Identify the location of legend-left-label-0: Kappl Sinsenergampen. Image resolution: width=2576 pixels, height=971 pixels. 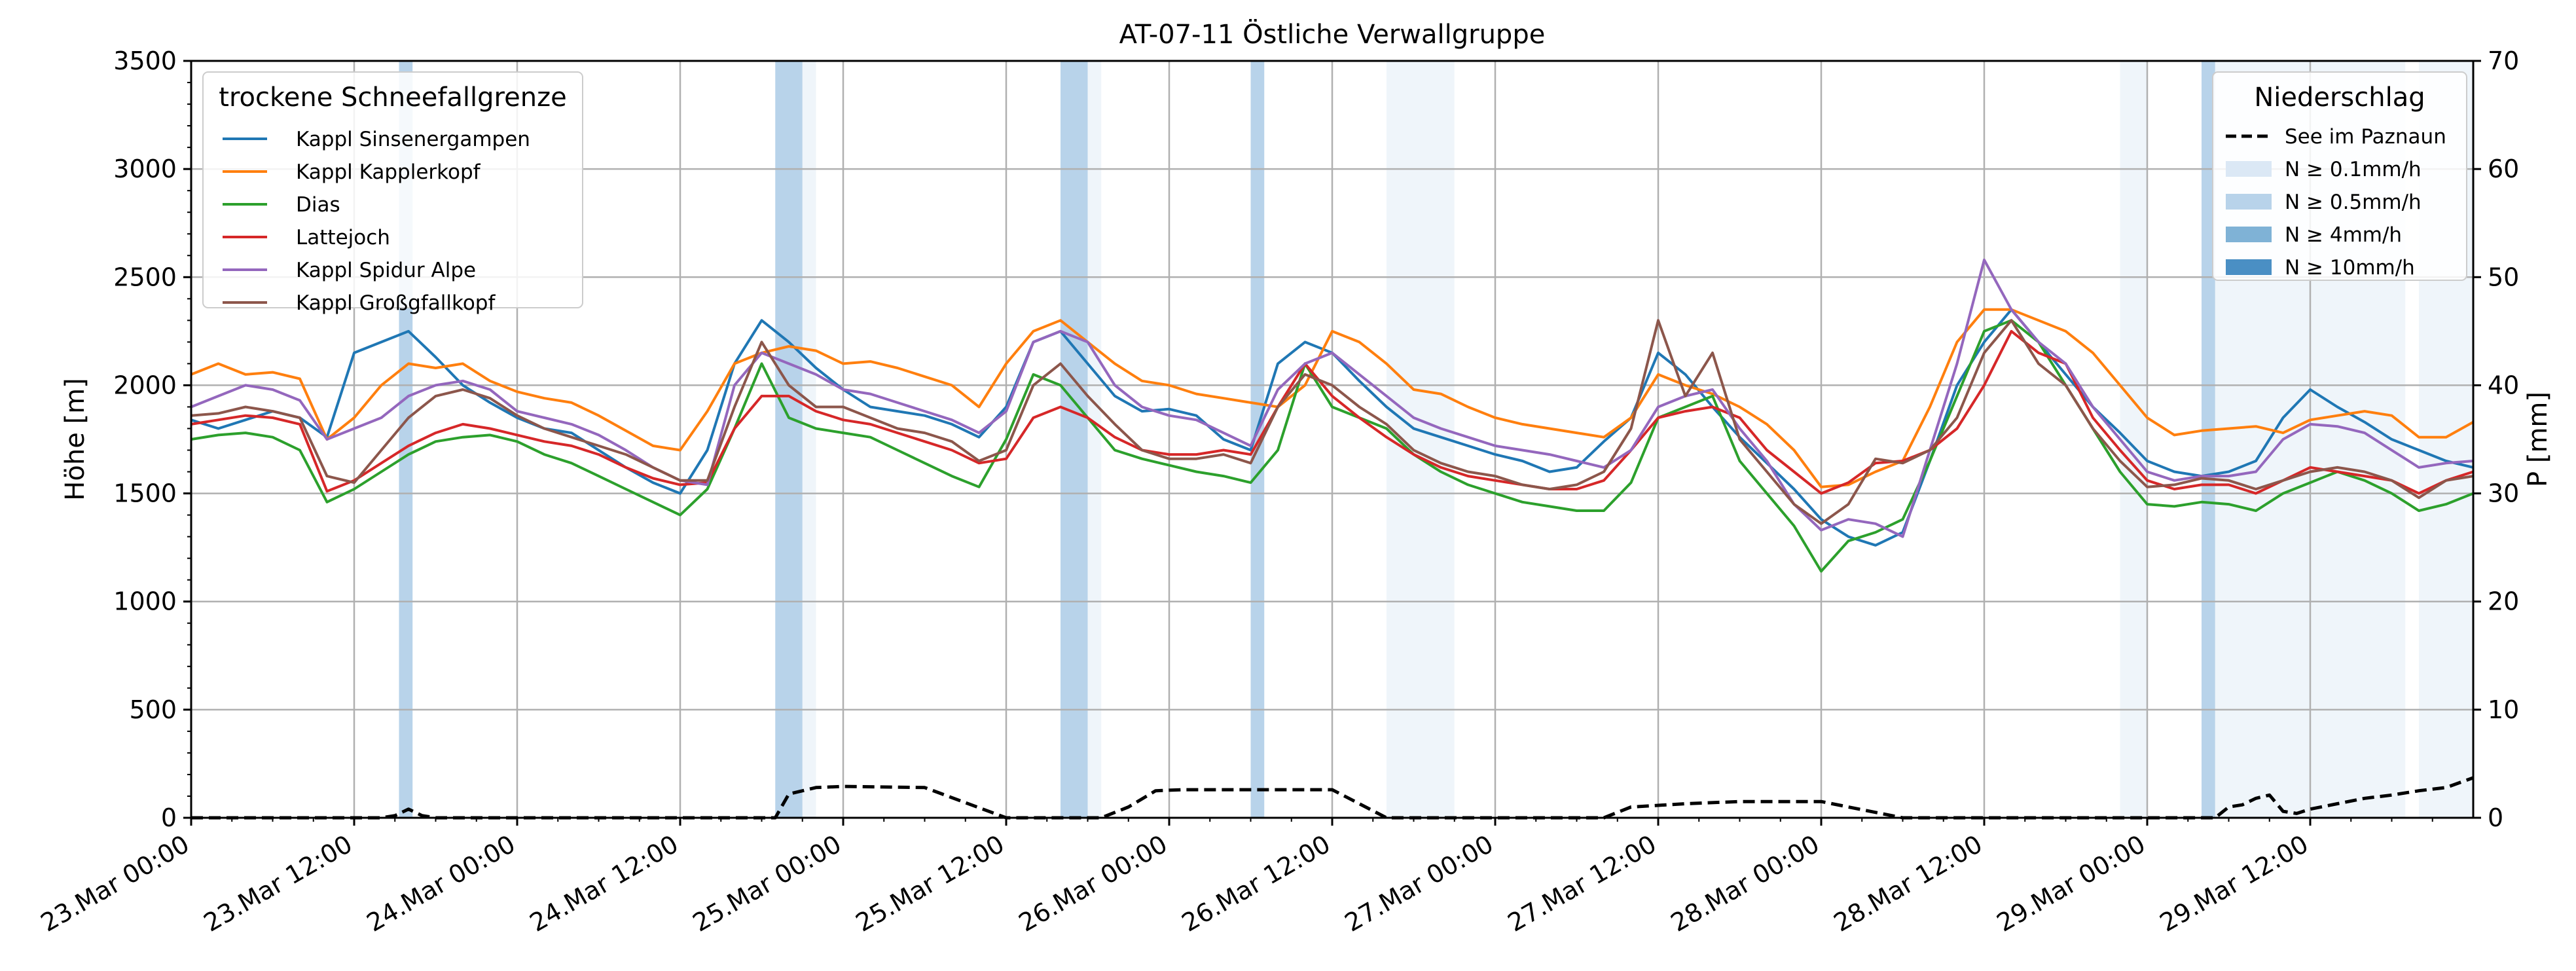
(413, 139).